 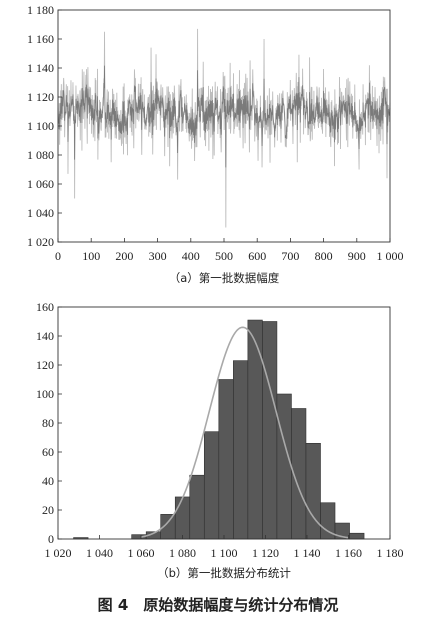 What do you see at coordinates (182, 553) in the screenshot?
I see `x-tick-label: 1 080` at bounding box center [182, 553].